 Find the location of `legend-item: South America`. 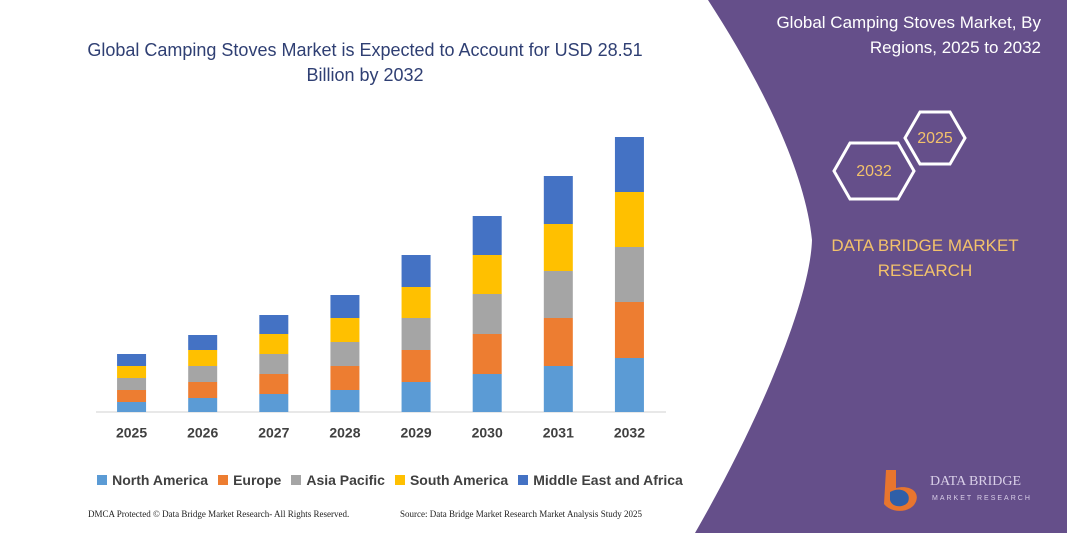

legend-item: South America is located at coordinates (451, 480).